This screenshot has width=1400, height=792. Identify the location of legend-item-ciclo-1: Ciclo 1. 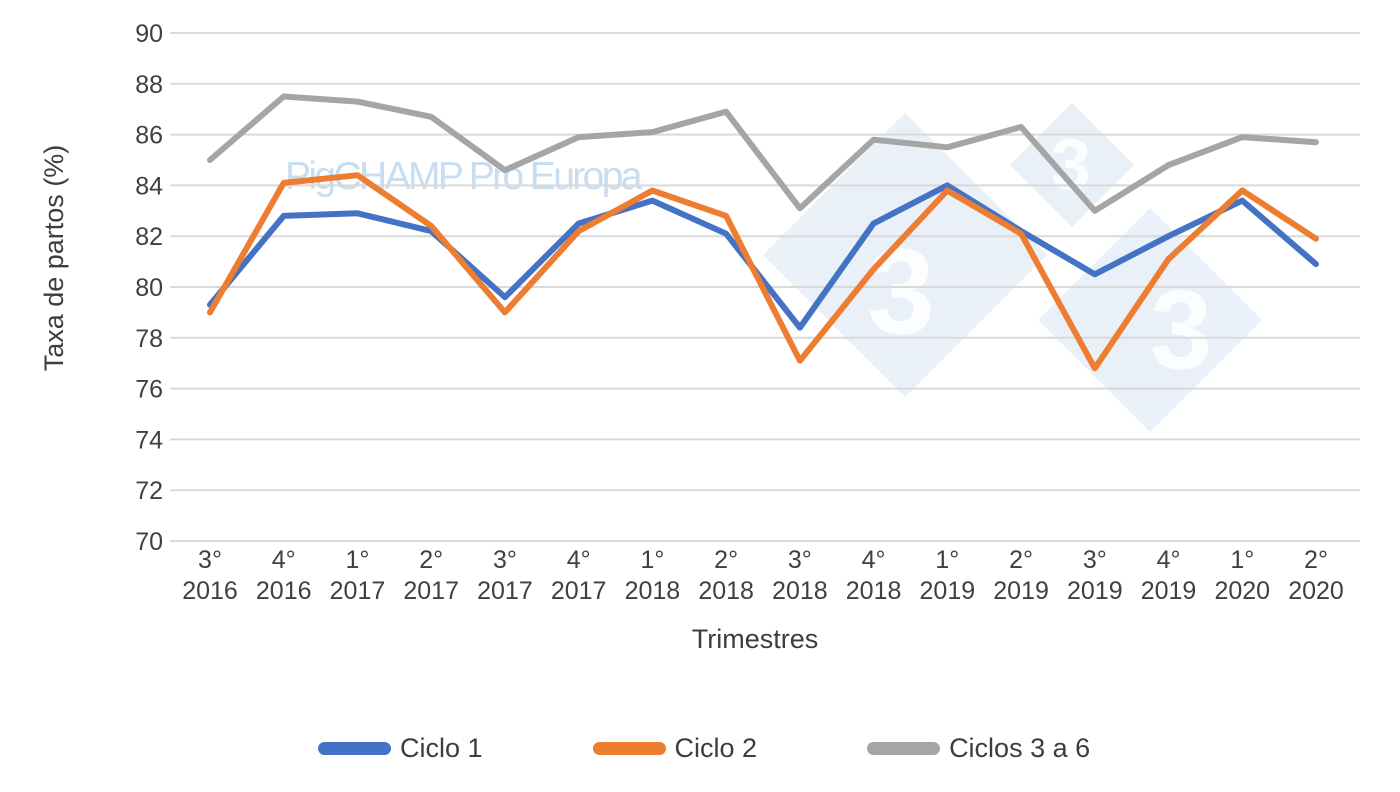
(400, 748).